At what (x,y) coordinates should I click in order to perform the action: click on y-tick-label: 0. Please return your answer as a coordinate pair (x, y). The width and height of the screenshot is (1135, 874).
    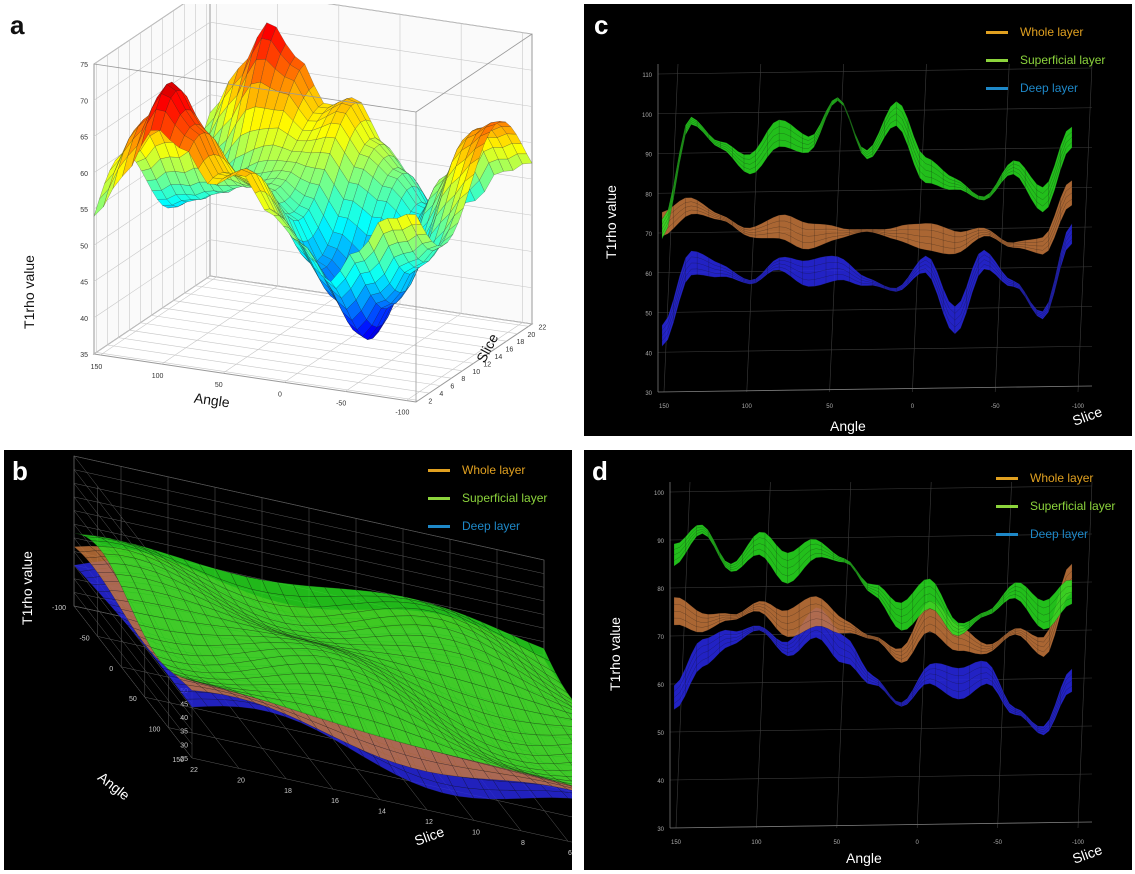
    Looking at the image, I should click on (111, 669).